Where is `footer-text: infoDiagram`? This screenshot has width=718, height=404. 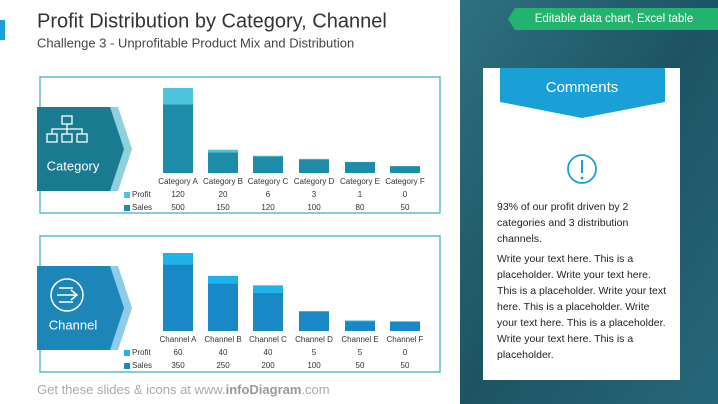
footer-text: infoDiagram is located at coordinates (264, 389).